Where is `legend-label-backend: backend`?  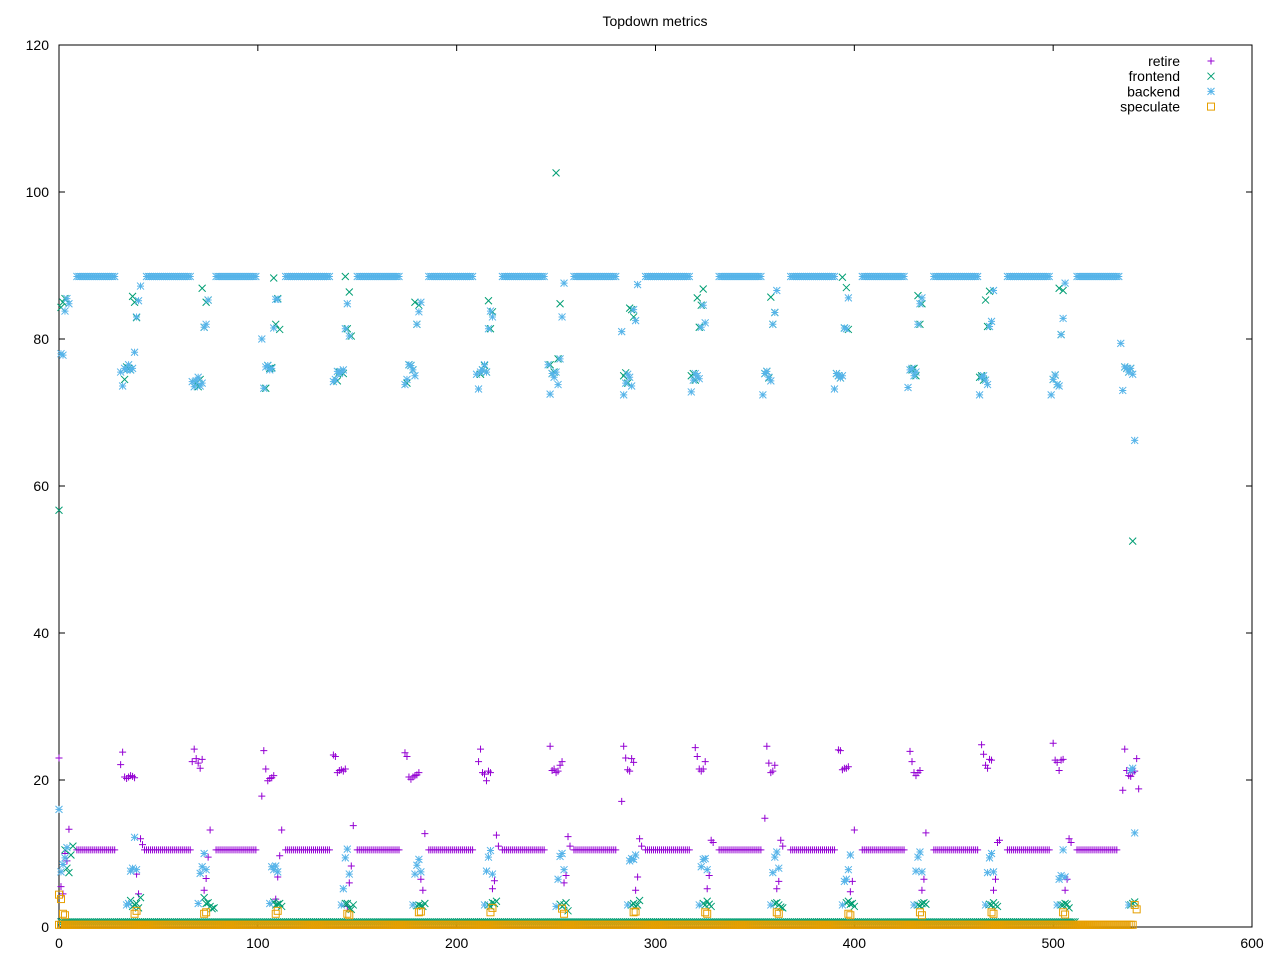 legend-label-backend: backend is located at coordinates (1153, 91).